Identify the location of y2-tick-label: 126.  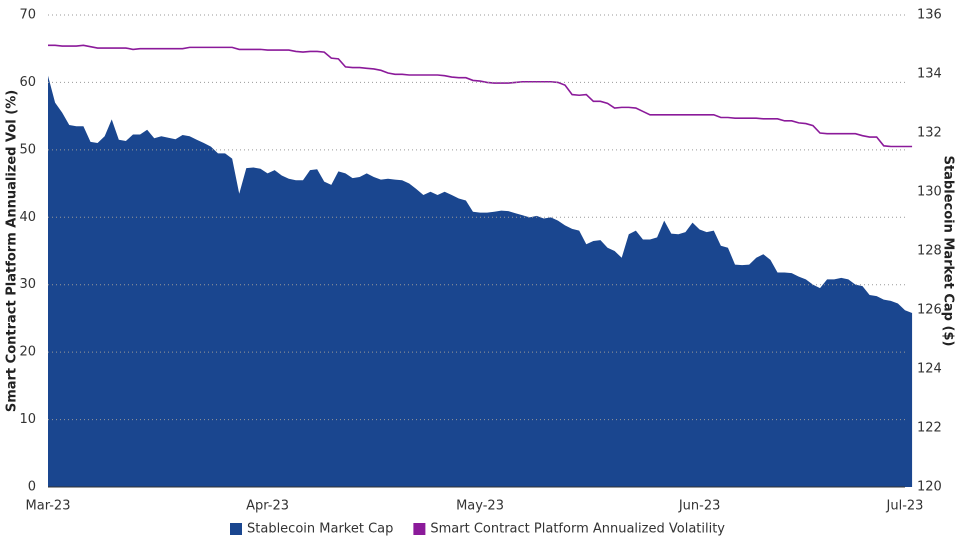
(929, 310).